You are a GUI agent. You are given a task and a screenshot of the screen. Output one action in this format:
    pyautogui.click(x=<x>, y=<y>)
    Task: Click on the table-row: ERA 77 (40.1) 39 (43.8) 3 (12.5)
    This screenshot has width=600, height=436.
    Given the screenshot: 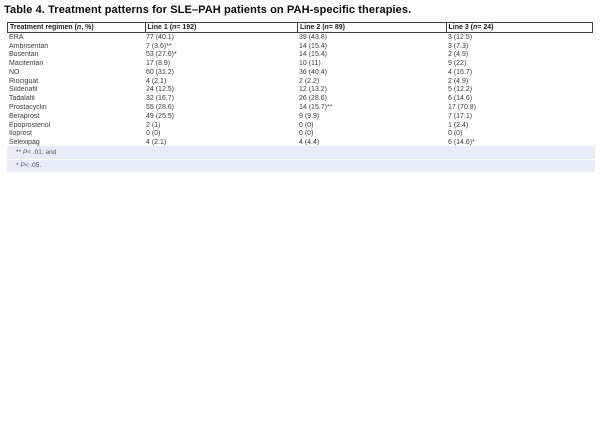 What is the action you would take?
    pyautogui.click(x=300, y=37)
    